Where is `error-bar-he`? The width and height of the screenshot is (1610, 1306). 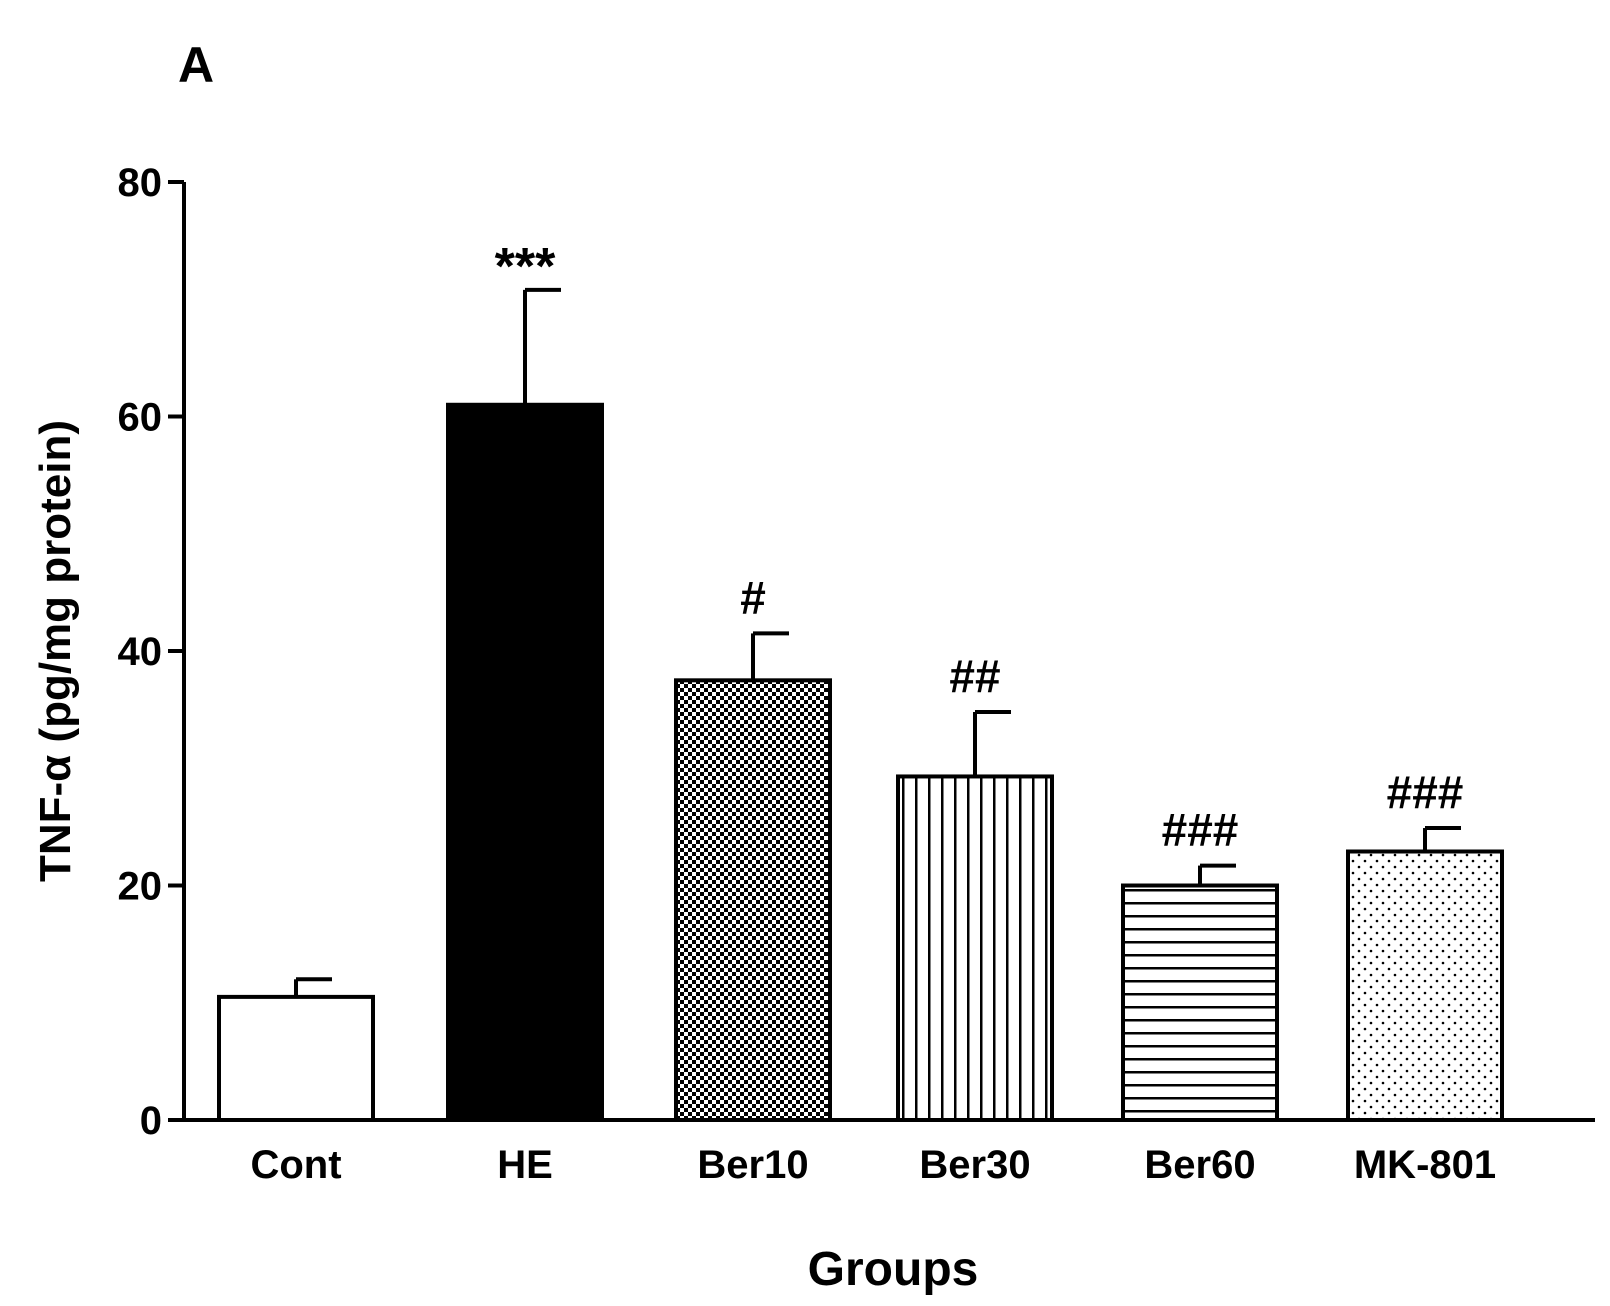
error-bar-he is located at coordinates (542, 346).